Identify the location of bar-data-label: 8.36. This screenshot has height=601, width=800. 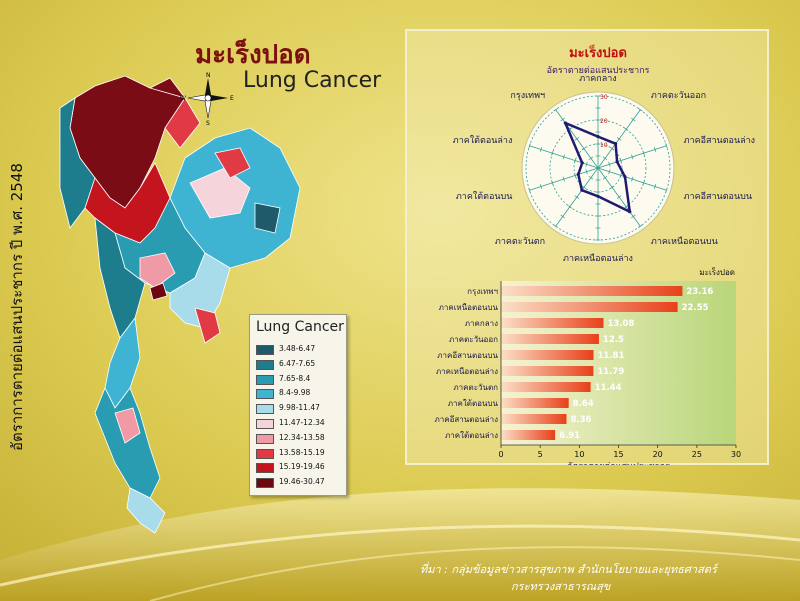
(580, 420).